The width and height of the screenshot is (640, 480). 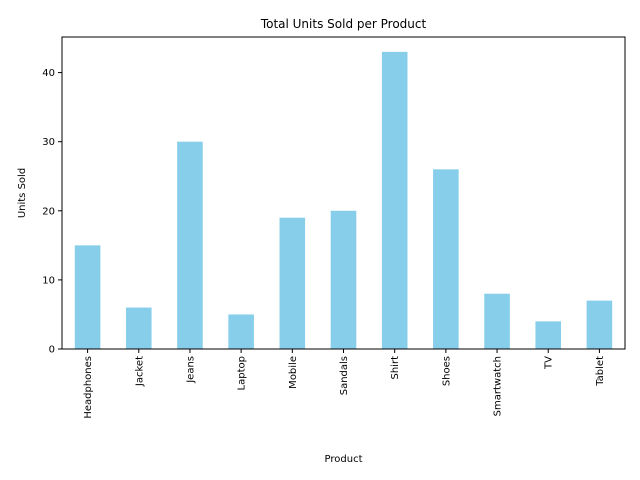 I want to click on x-tick-label: Tablet, so click(x=600, y=371).